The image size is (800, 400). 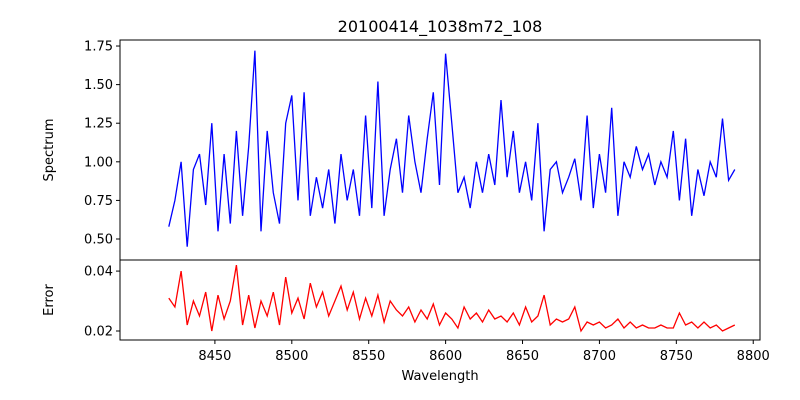 What do you see at coordinates (98, 162) in the screenshot?
I see `spectrum-y-tick-label: 1.00` at bounding box center [98, 162].